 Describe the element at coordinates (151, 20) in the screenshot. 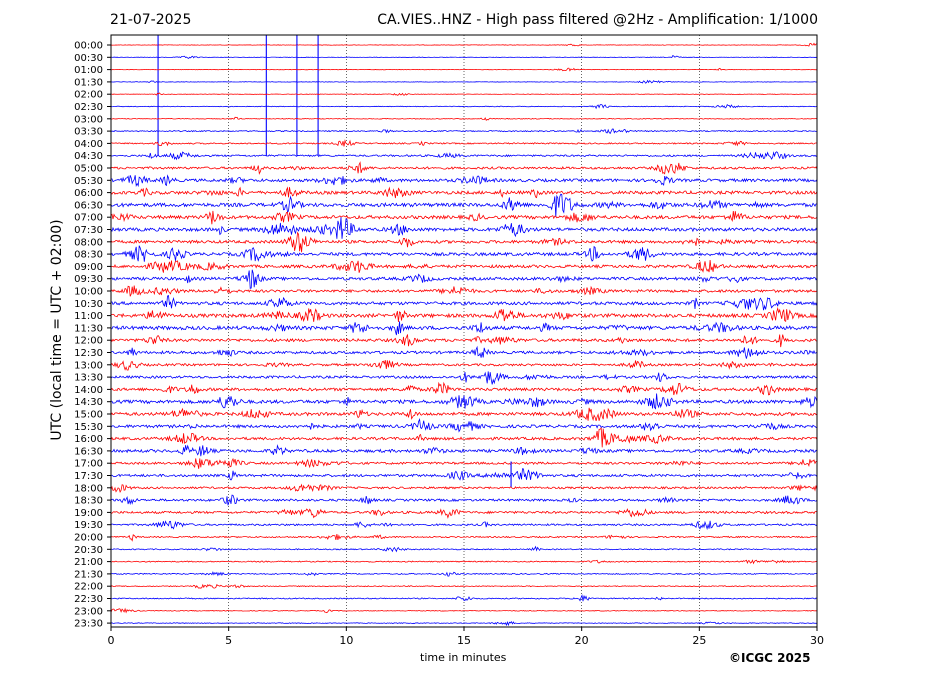

I see `date-label: 21-07-2025` at that location.